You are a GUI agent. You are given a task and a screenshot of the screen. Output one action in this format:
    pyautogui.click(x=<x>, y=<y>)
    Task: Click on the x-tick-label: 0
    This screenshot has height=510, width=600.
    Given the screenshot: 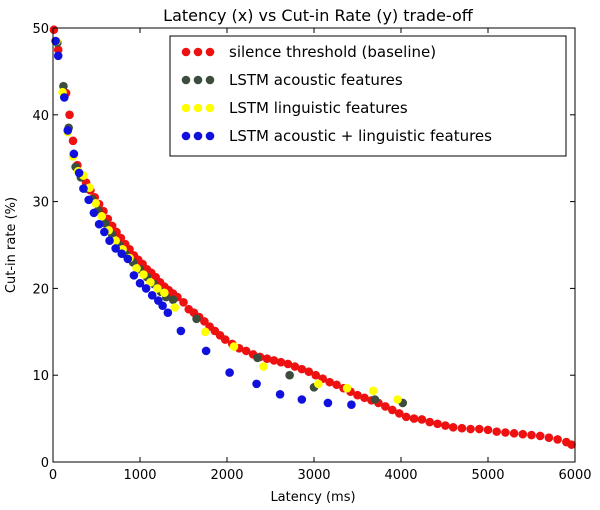 What is the action you would take?
    pyautogui.click(x=53, y=475)
    